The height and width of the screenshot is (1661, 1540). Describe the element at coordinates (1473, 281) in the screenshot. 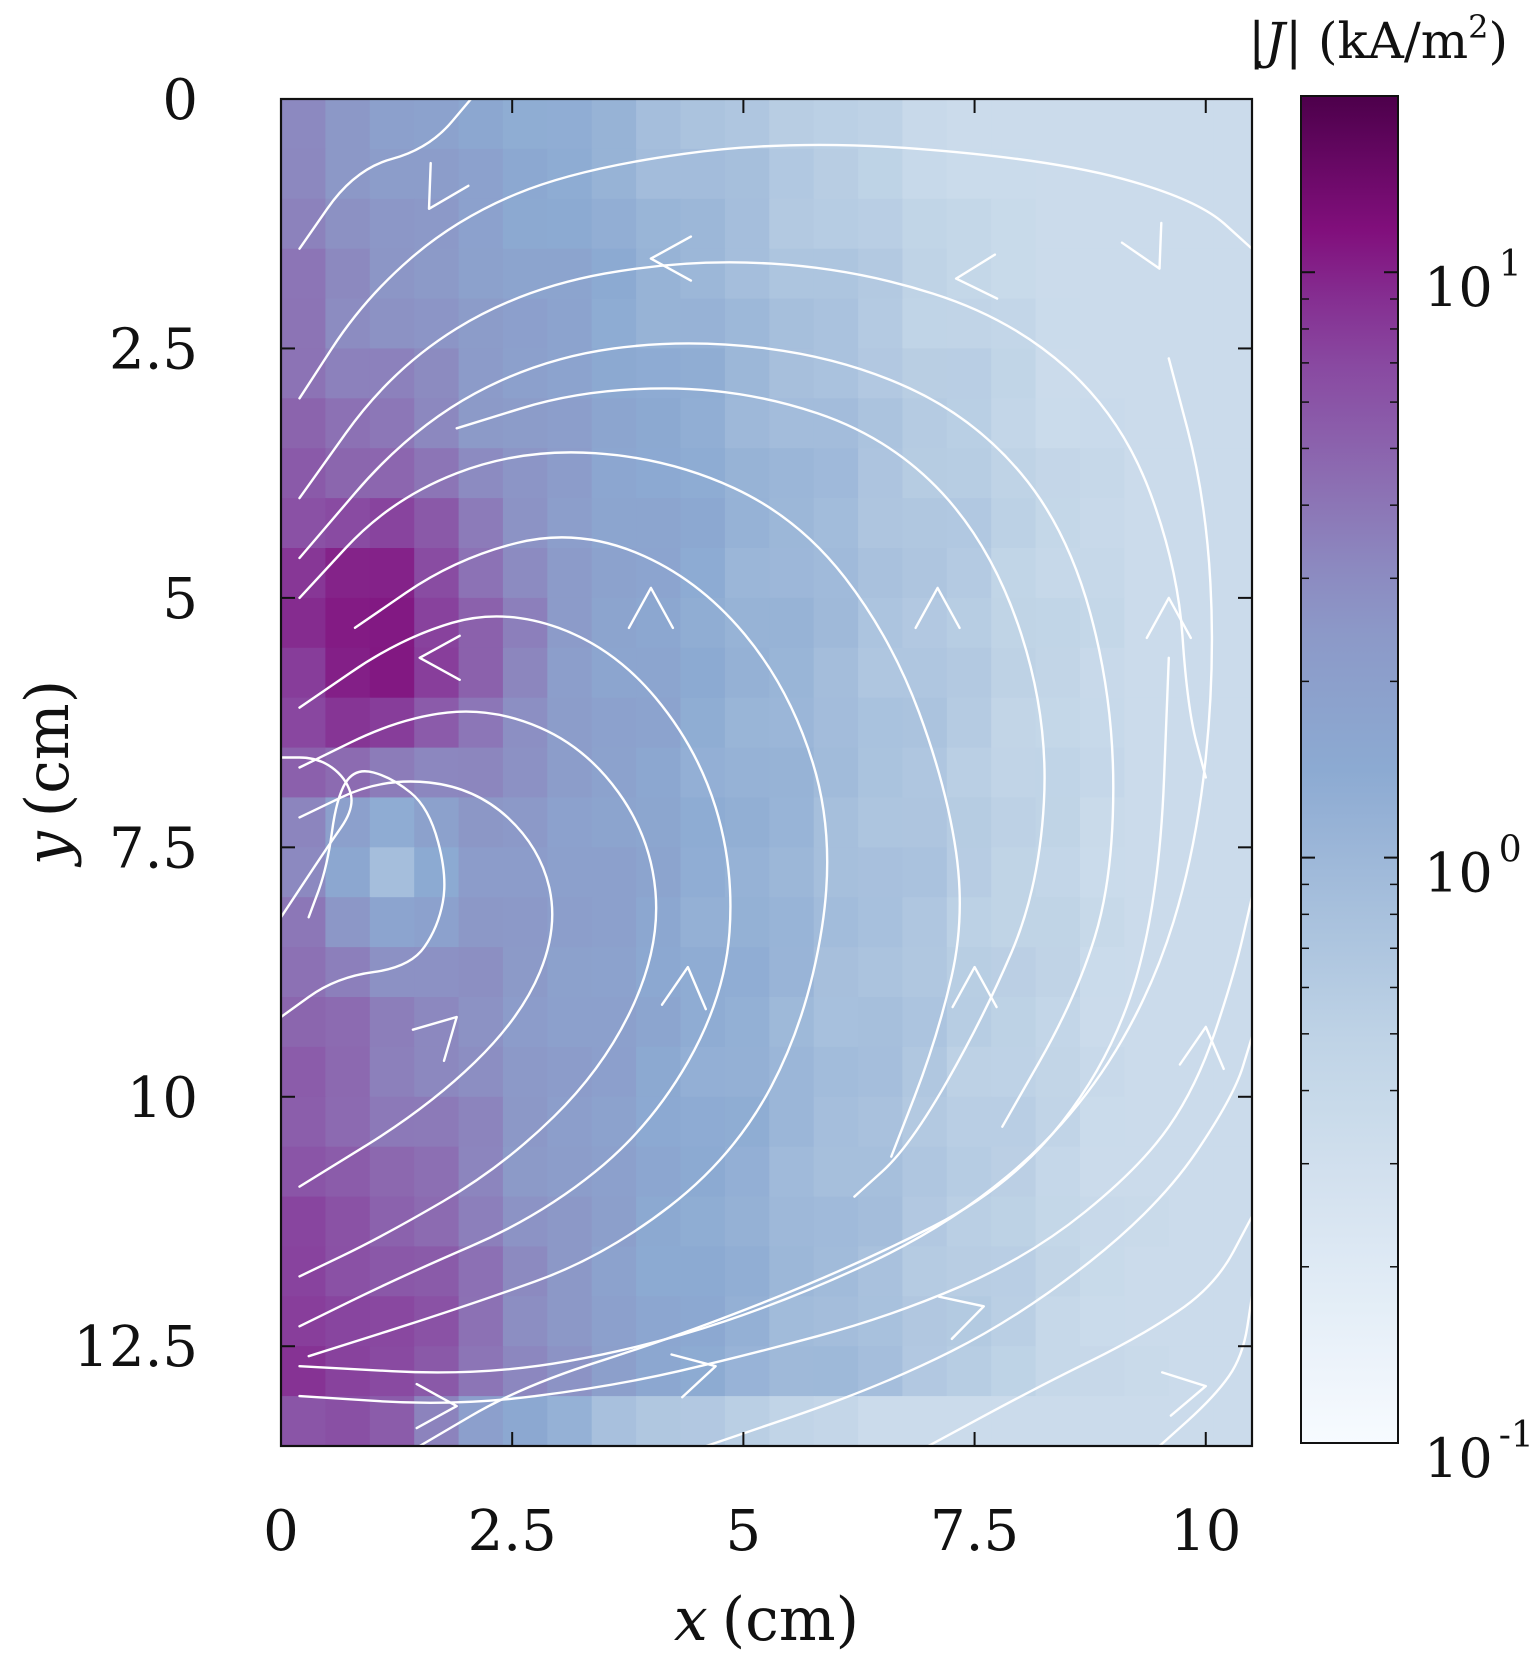

I see `colorbar-tick-label: 10 1` at that location.